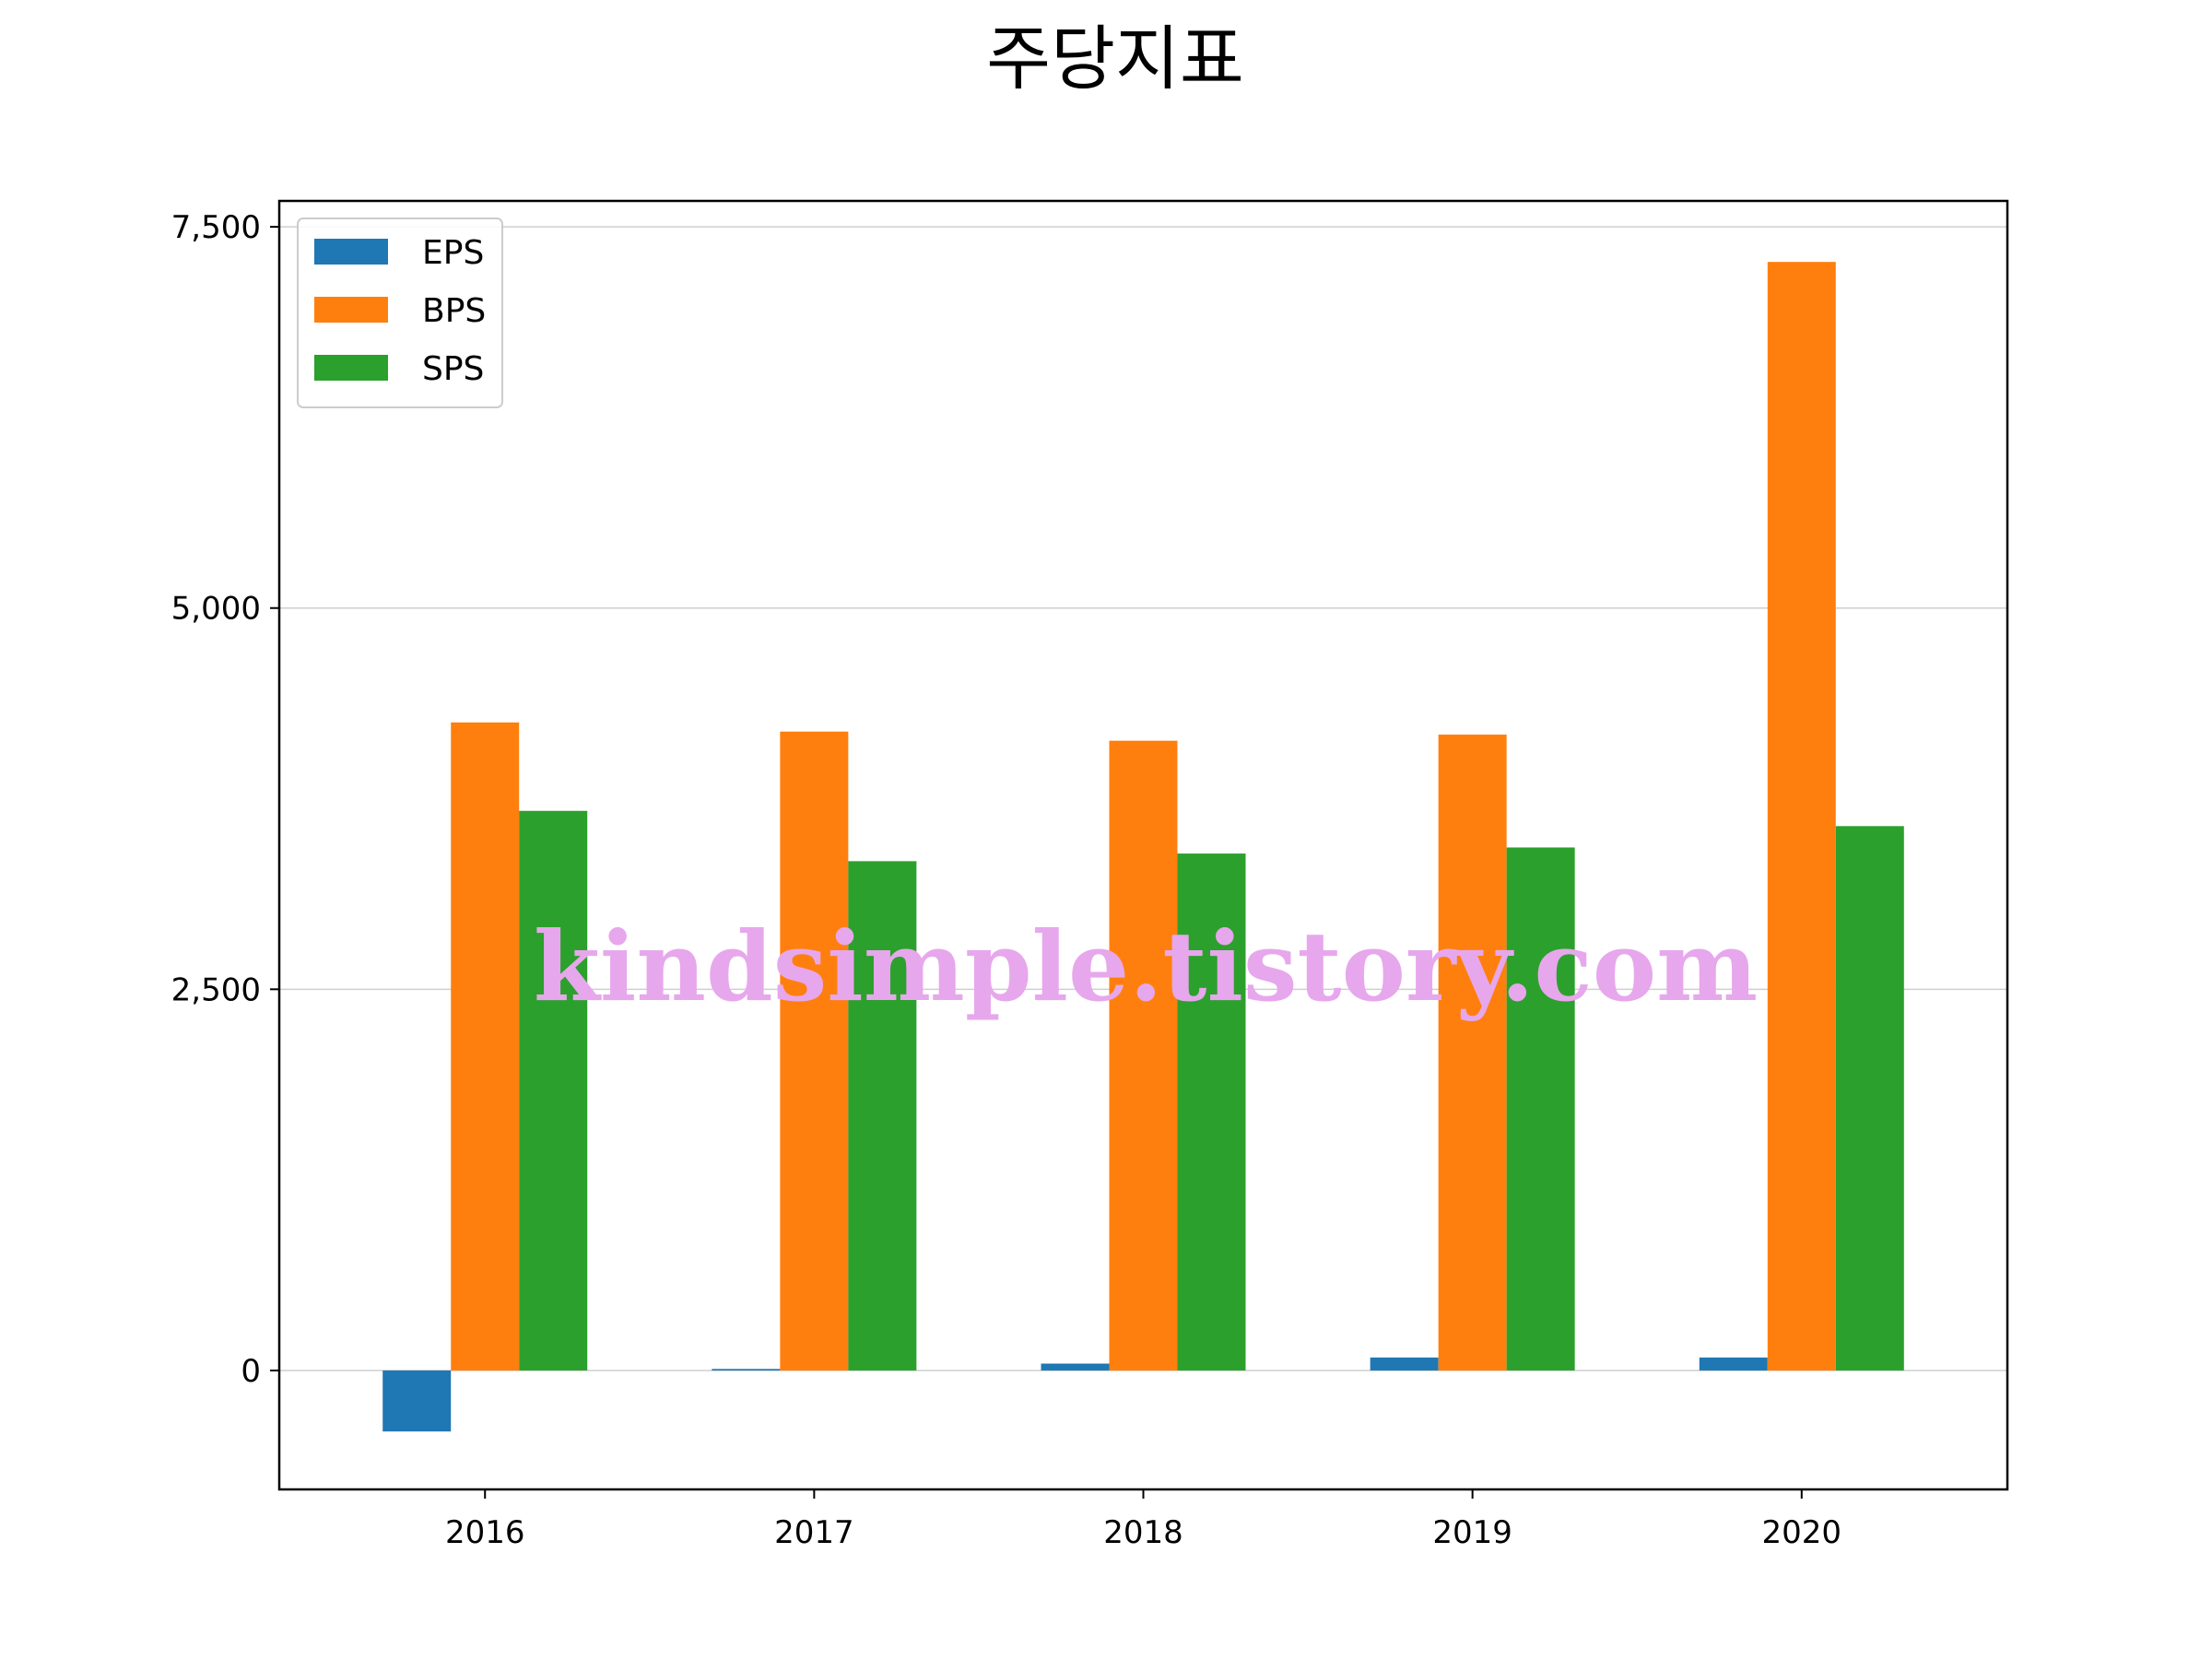 The image size is (2212, 1659). What do you see at coordinates (1802, 1532) in the screenshot?
I see `x-tick-label: 2020` at bounding box center [1802, 1532].